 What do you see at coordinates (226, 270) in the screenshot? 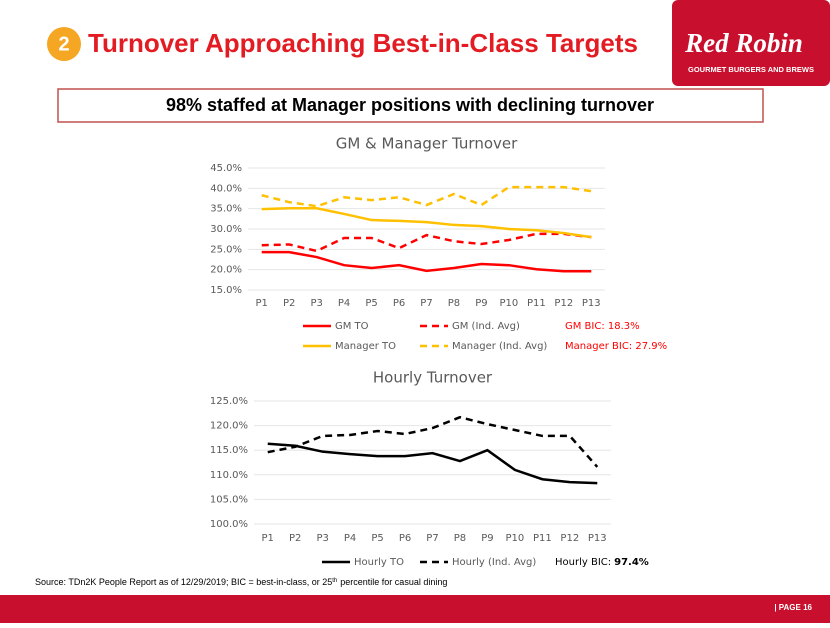
I see `y-tick-label: 20.0%` at bounding box center [226, 270].